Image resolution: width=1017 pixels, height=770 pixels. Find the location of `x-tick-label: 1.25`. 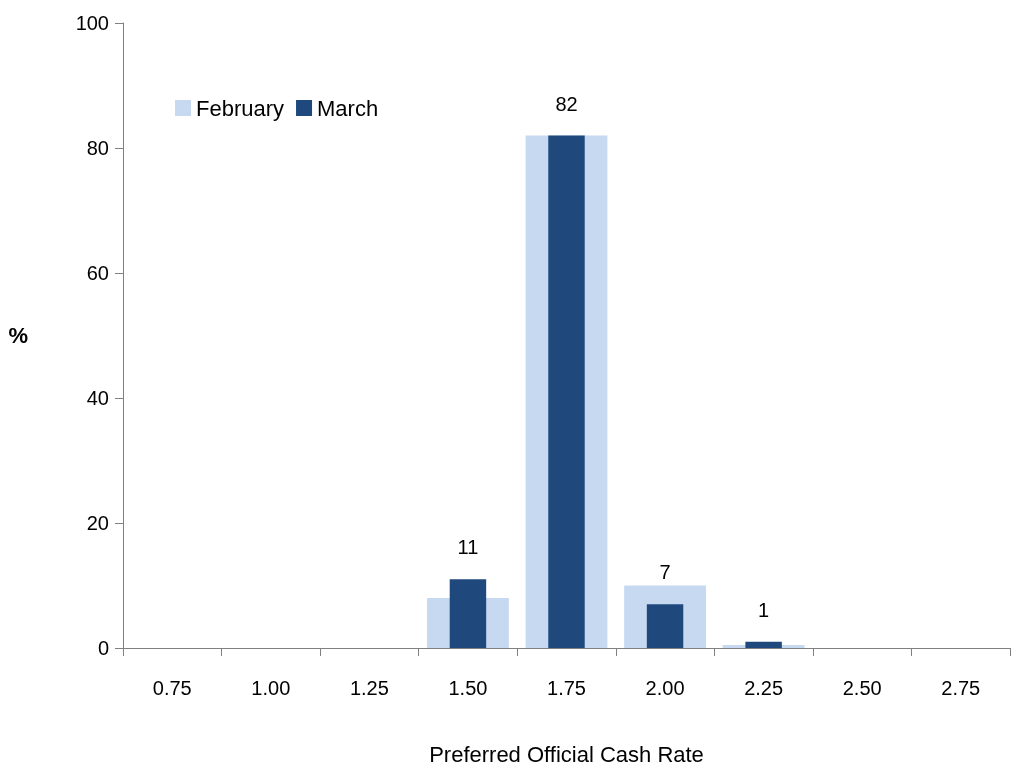

x-tick-label: 1.25 is located at coordinates (369, 688).